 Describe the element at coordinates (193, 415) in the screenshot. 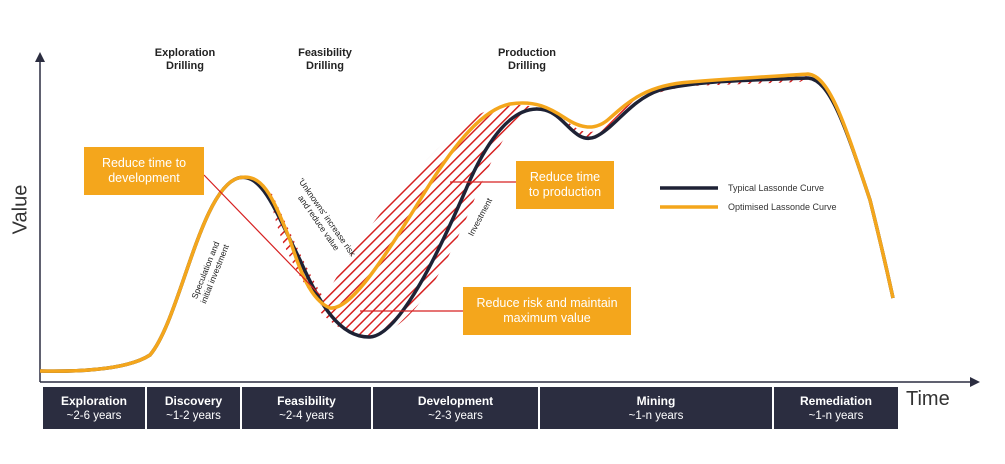

I see `phase-duration: ~1-2 years` at that location.